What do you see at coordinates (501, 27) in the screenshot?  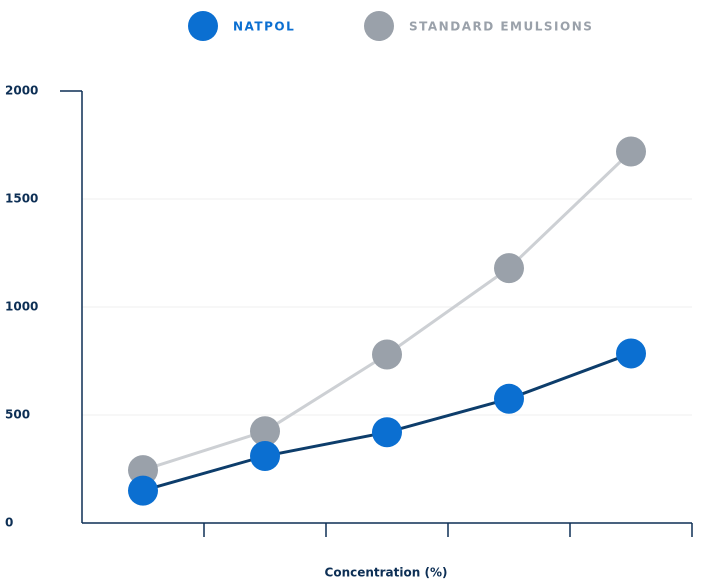 I see `legend-label: STANDARD EMULSIONS` at bounding box center [501, 27].